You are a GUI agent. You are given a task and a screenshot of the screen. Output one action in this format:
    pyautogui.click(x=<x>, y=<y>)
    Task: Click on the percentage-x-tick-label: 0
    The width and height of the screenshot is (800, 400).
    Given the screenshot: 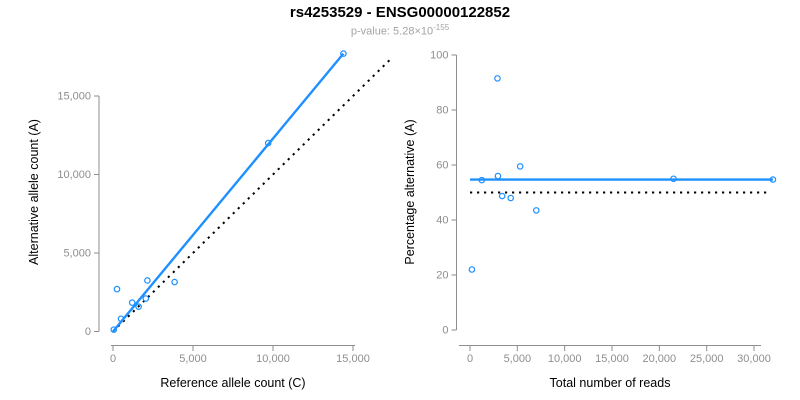 What is the action you would take?
    pyautogui.click(x=470, y=359)
    